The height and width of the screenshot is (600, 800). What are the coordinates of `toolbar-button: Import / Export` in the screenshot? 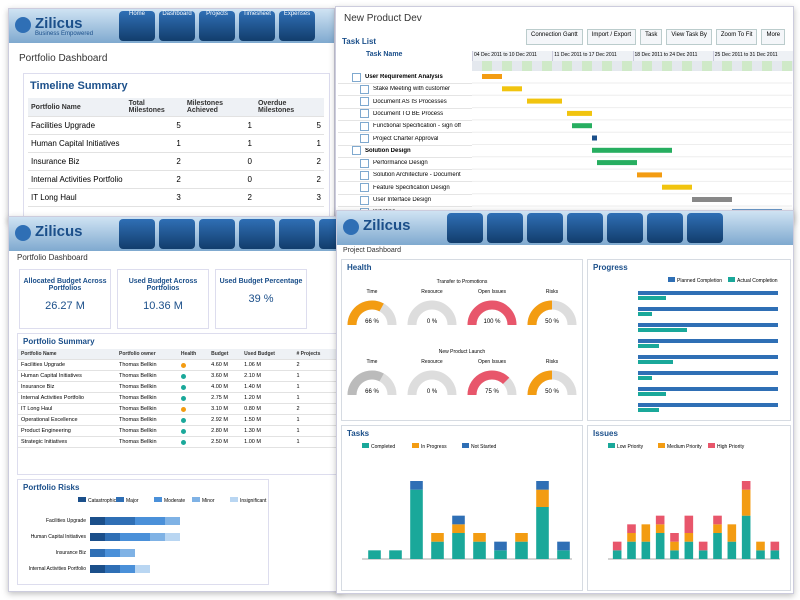 It's located at (611, 37).